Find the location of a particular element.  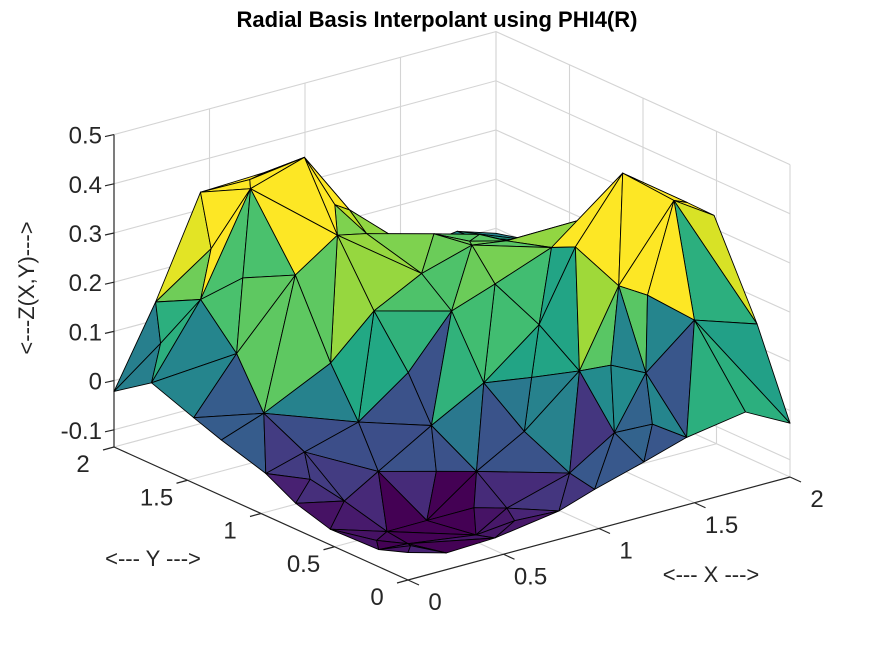

y-tick-label: 1 is located at coordinates (229, 531).